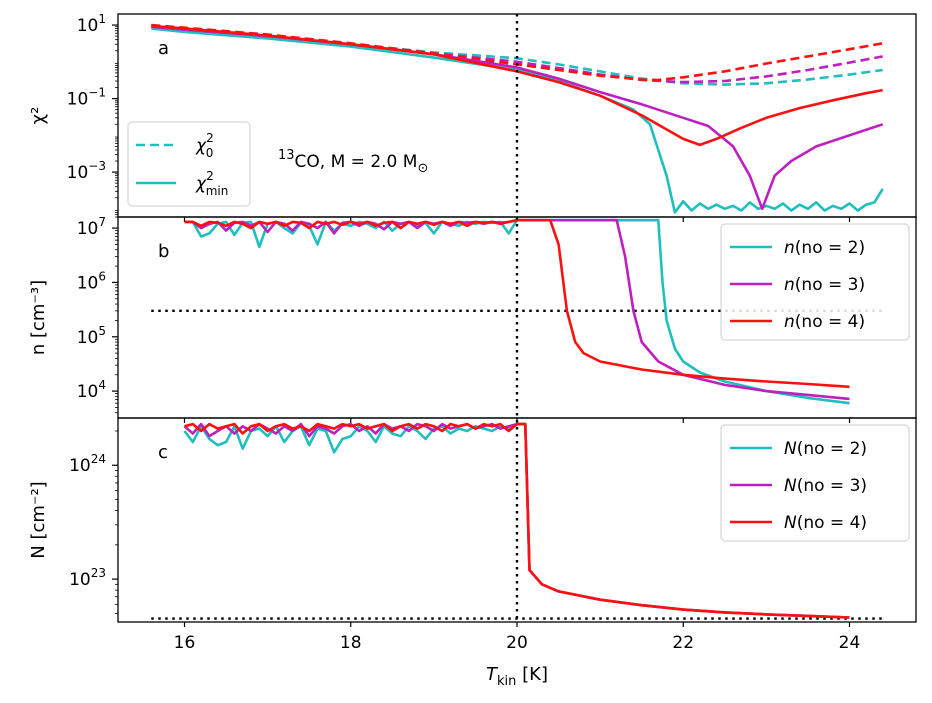 This screenshot has height=703, width=932. I want to click on legend-label: χ2 min, so click(211, 183).